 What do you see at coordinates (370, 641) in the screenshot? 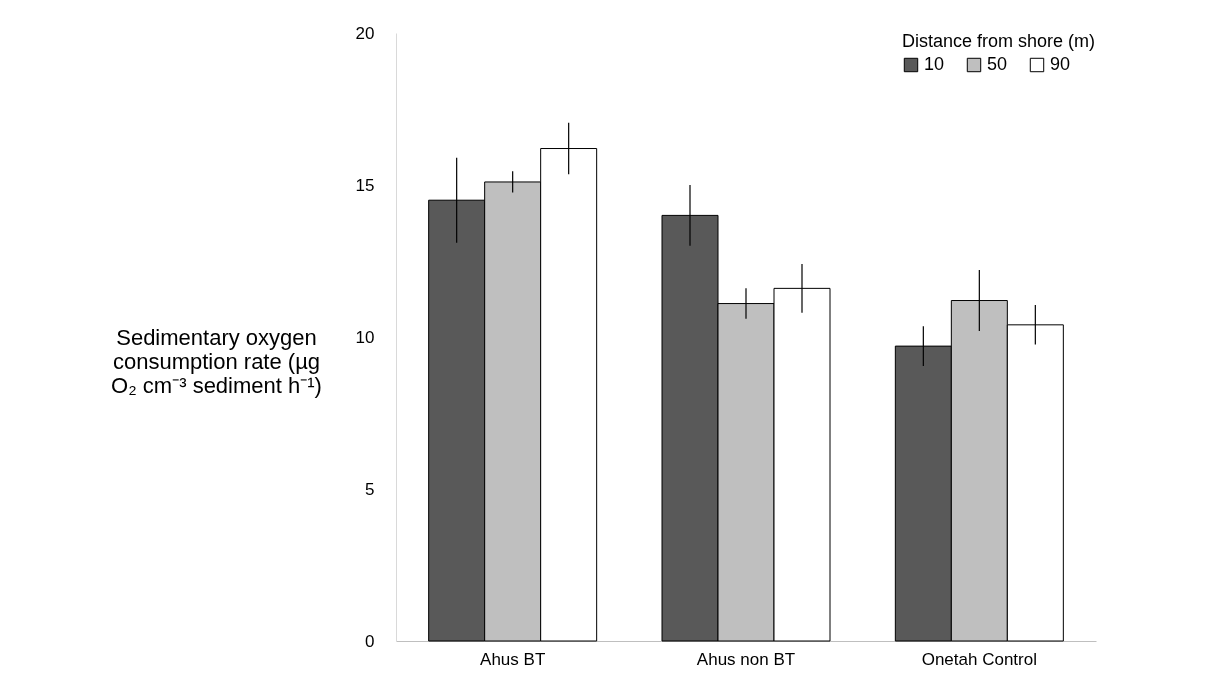
I see `y-tick-label: 0` at bounding box center [370, 641].